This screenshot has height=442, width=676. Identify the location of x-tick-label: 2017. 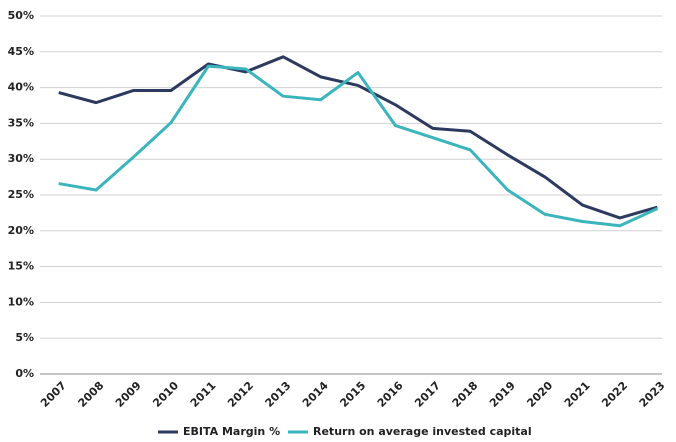
(427, 394).